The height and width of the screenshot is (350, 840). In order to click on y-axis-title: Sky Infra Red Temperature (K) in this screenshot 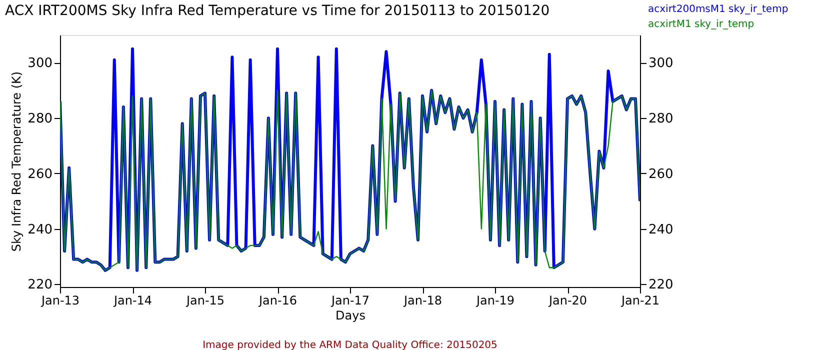, I will do `click(17, 161)`.